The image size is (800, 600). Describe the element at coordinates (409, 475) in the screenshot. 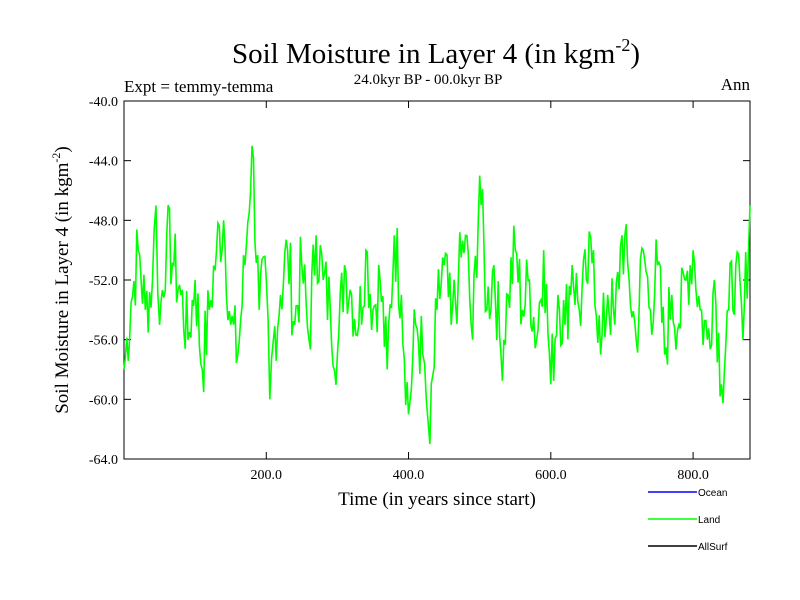

I see `x-tick-label: 400.0` at that location.